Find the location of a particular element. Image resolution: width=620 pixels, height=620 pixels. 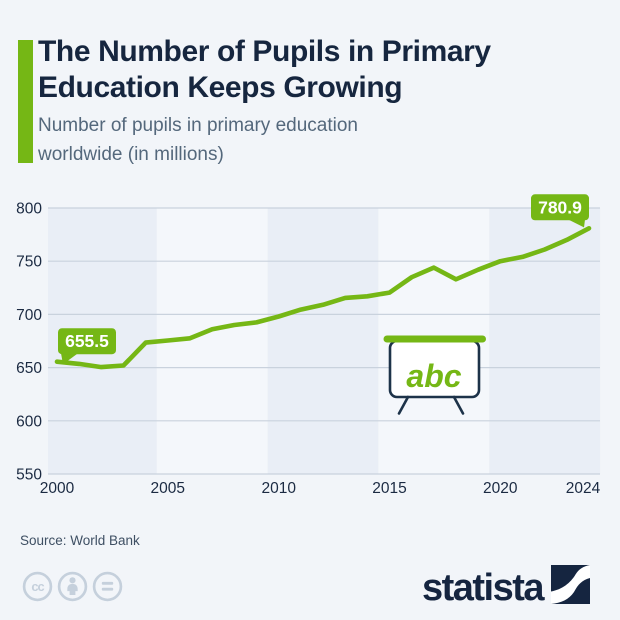

equals-icon is located at coordinates (107, 586).